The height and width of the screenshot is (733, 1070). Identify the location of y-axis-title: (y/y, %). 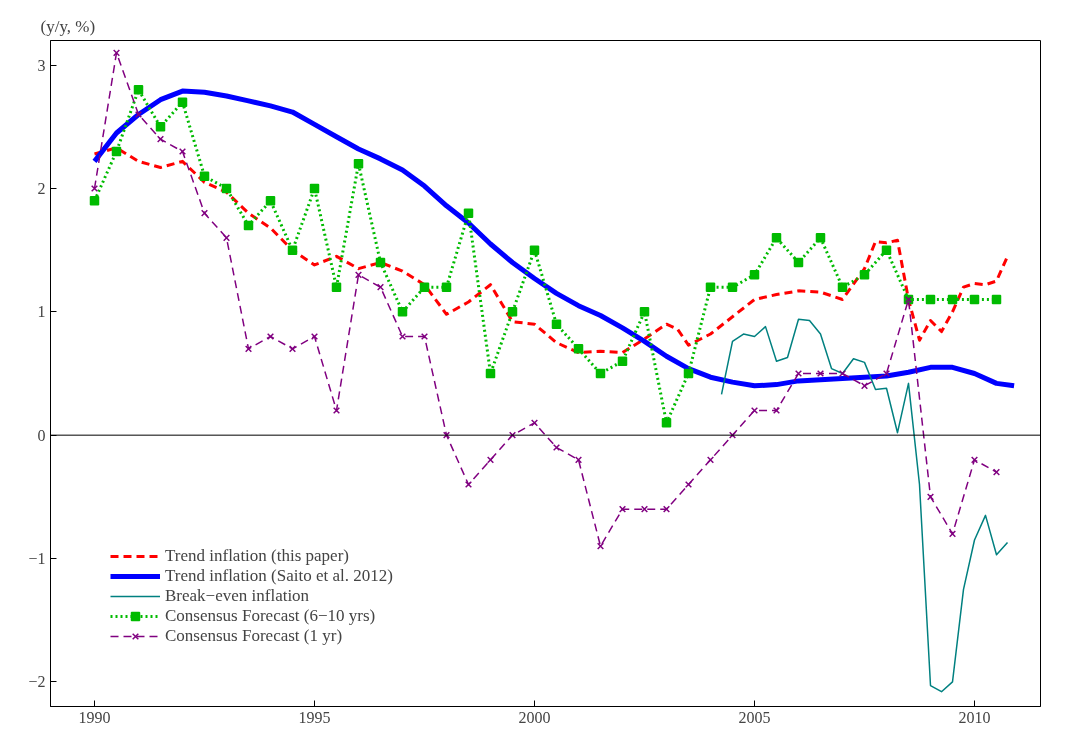
(68, 26).